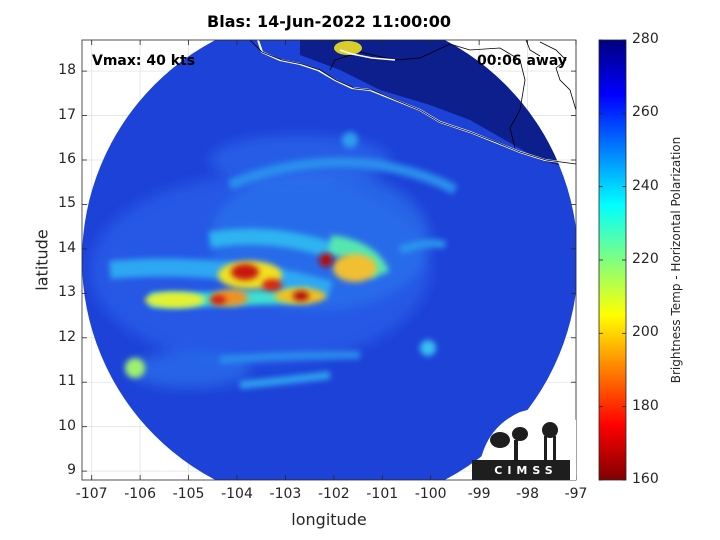 The height and width of the screenshot is (540, 720). I want to click on x-tick-label: -100, so click(430, 494).